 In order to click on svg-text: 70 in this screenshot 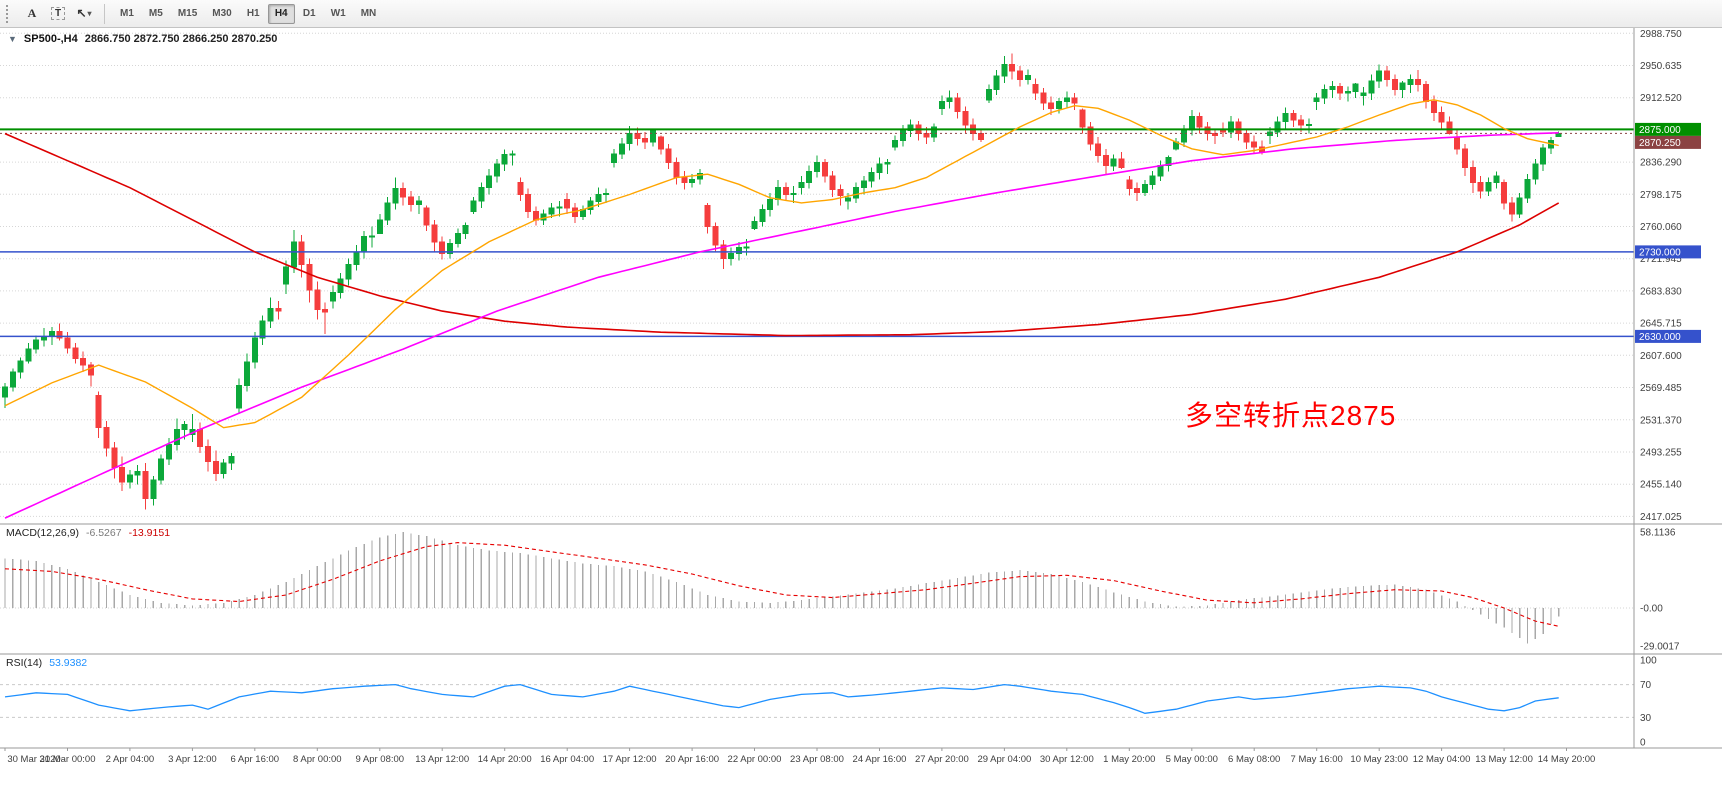, I will do `click(1646, 685)`.